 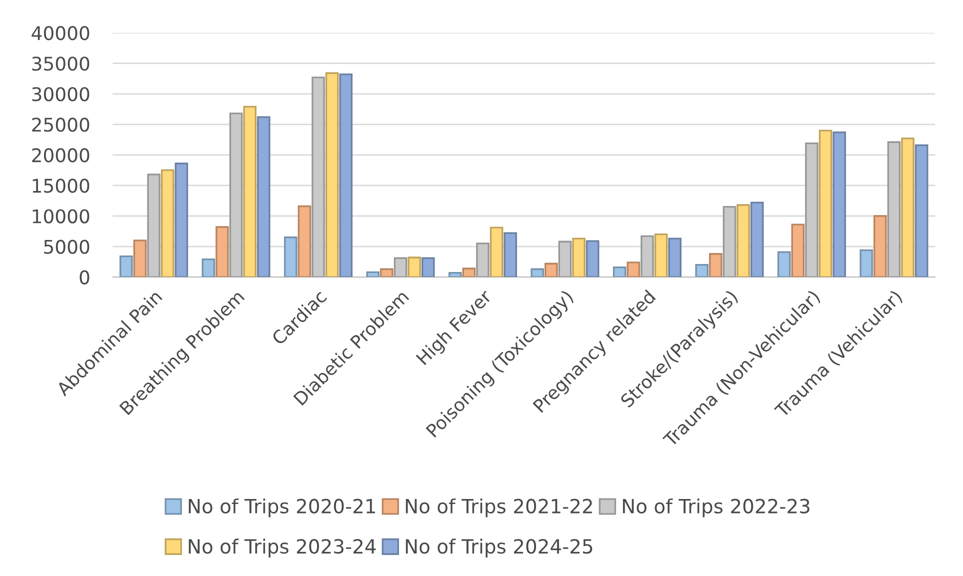 I want to click on y-tick-label: 30000, so click(x=61, y=94).